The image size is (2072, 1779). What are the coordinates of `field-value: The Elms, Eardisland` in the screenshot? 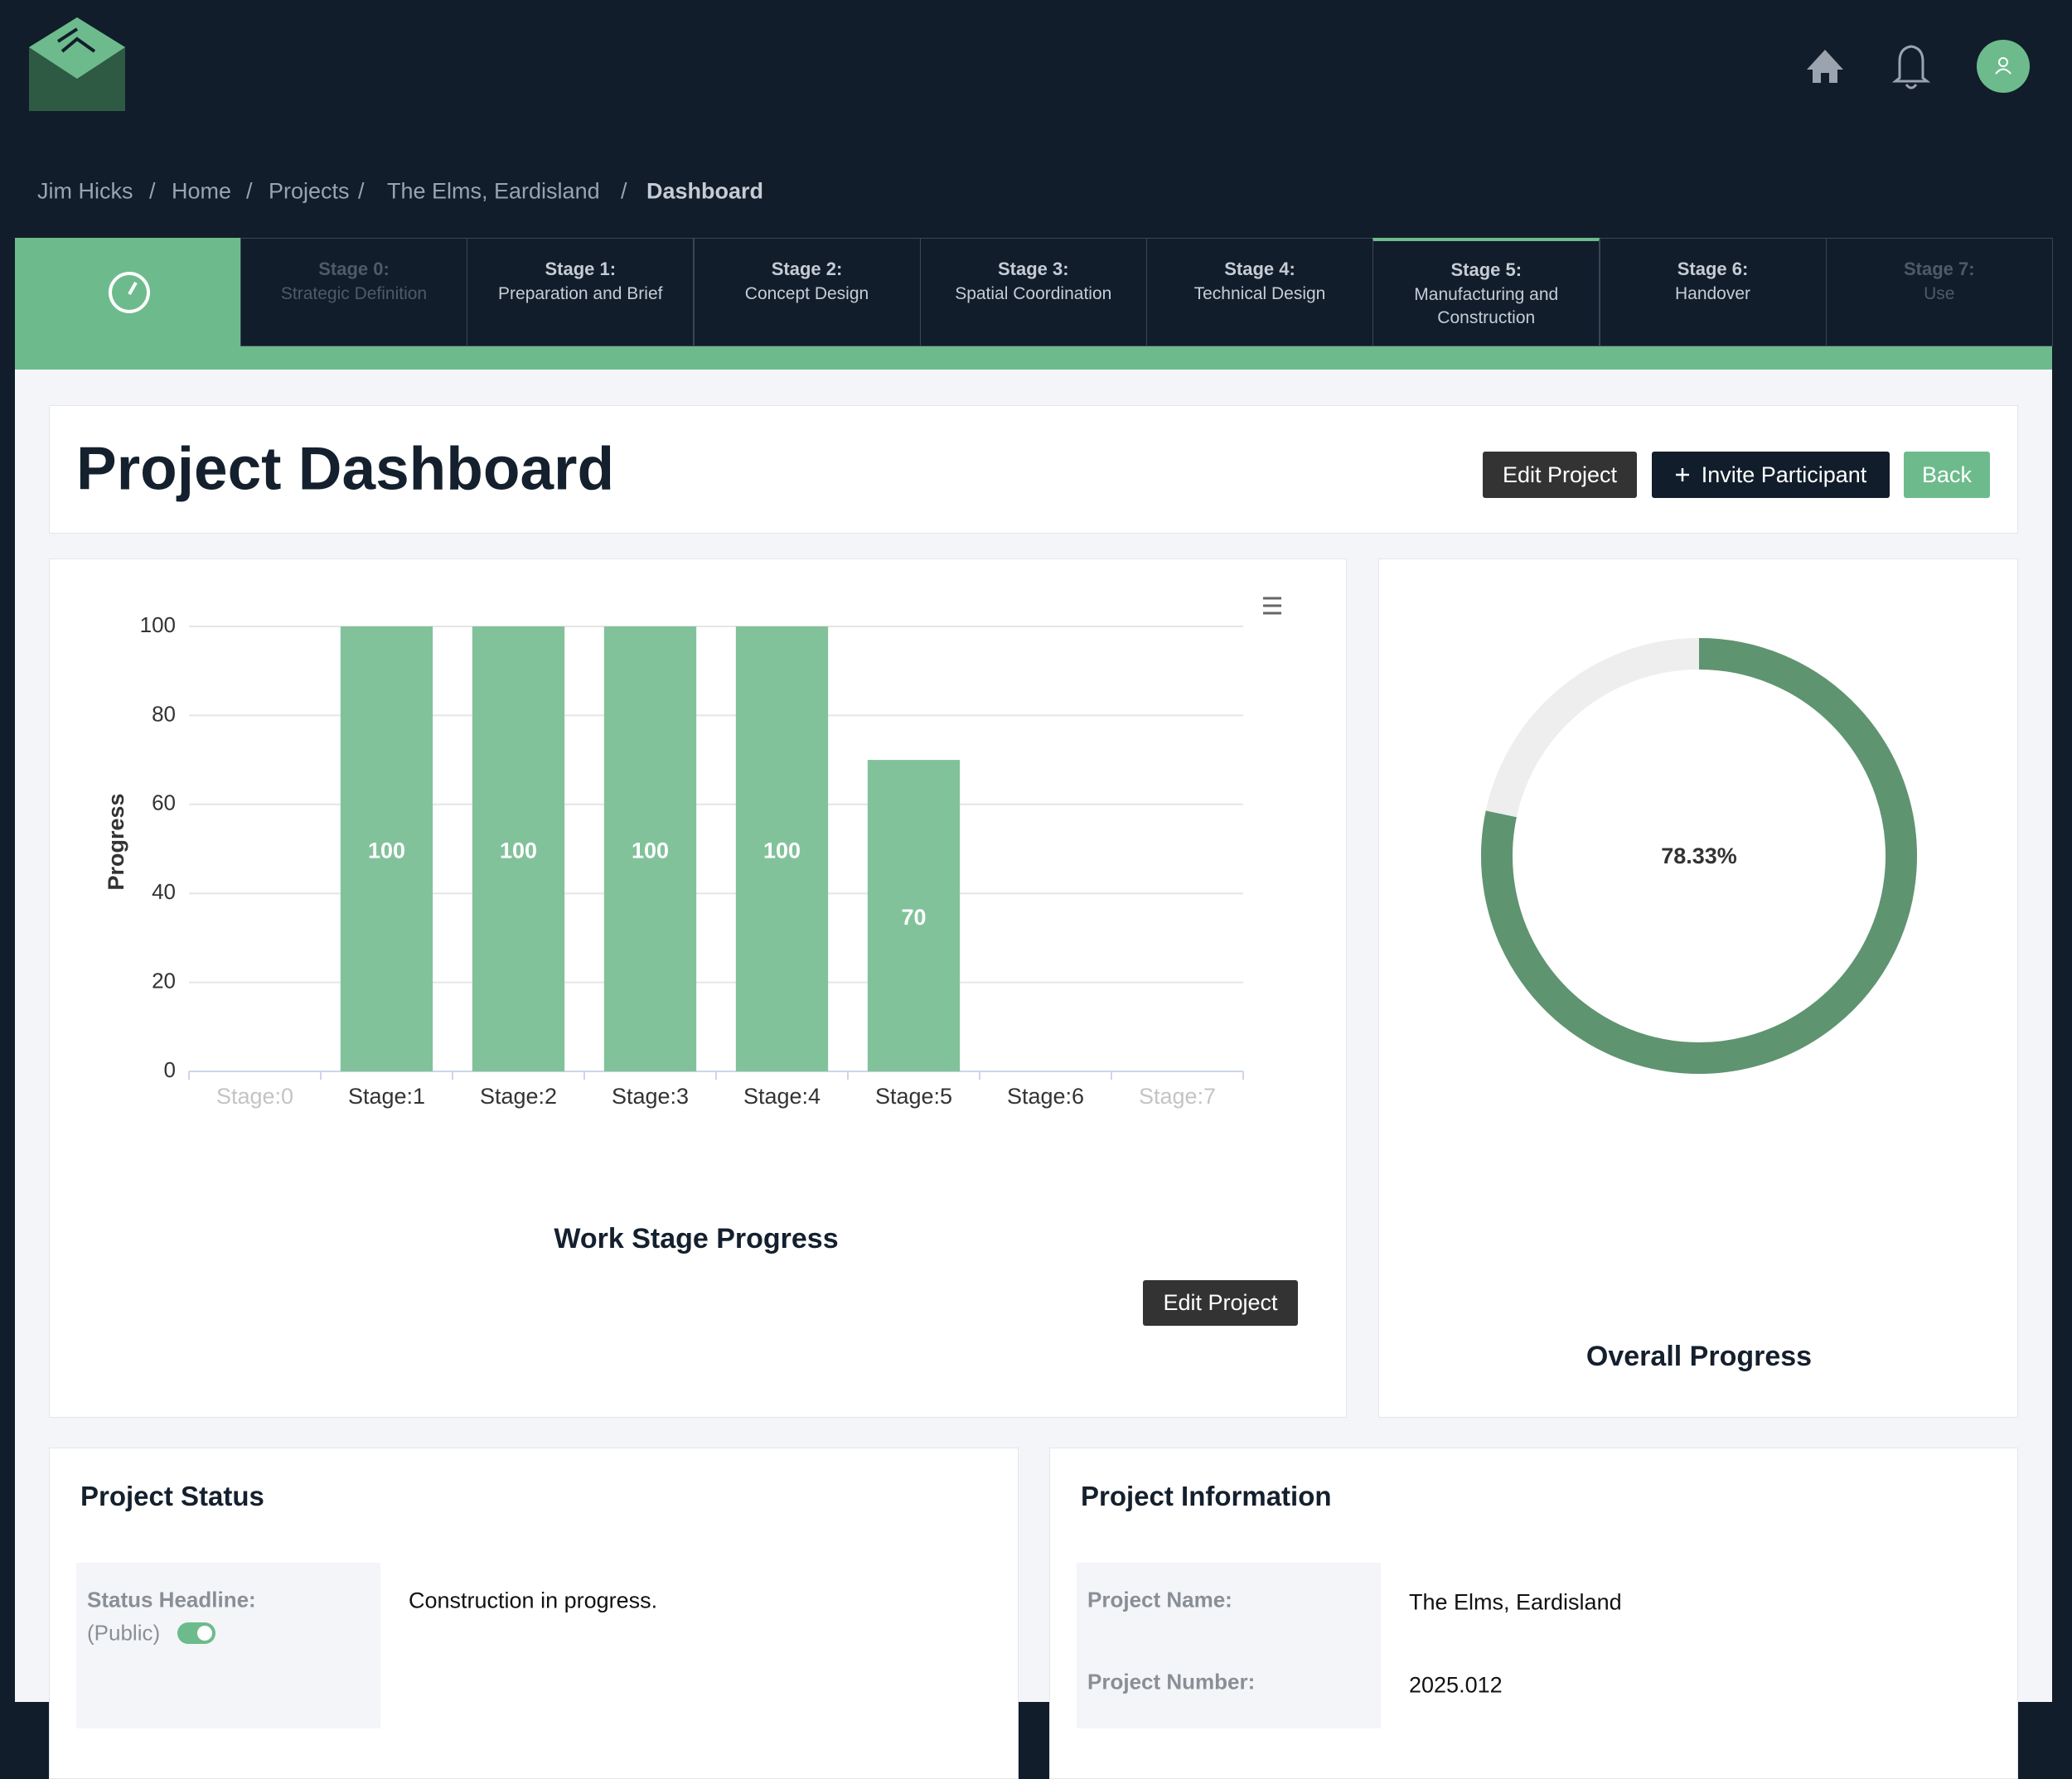 It's located at (1515, 1602).